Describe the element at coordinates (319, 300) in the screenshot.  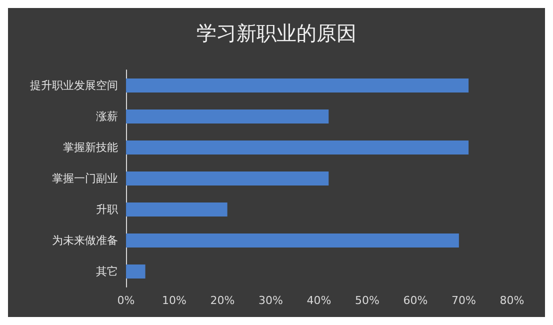
I see `x-tick-label: 40%` at that location.